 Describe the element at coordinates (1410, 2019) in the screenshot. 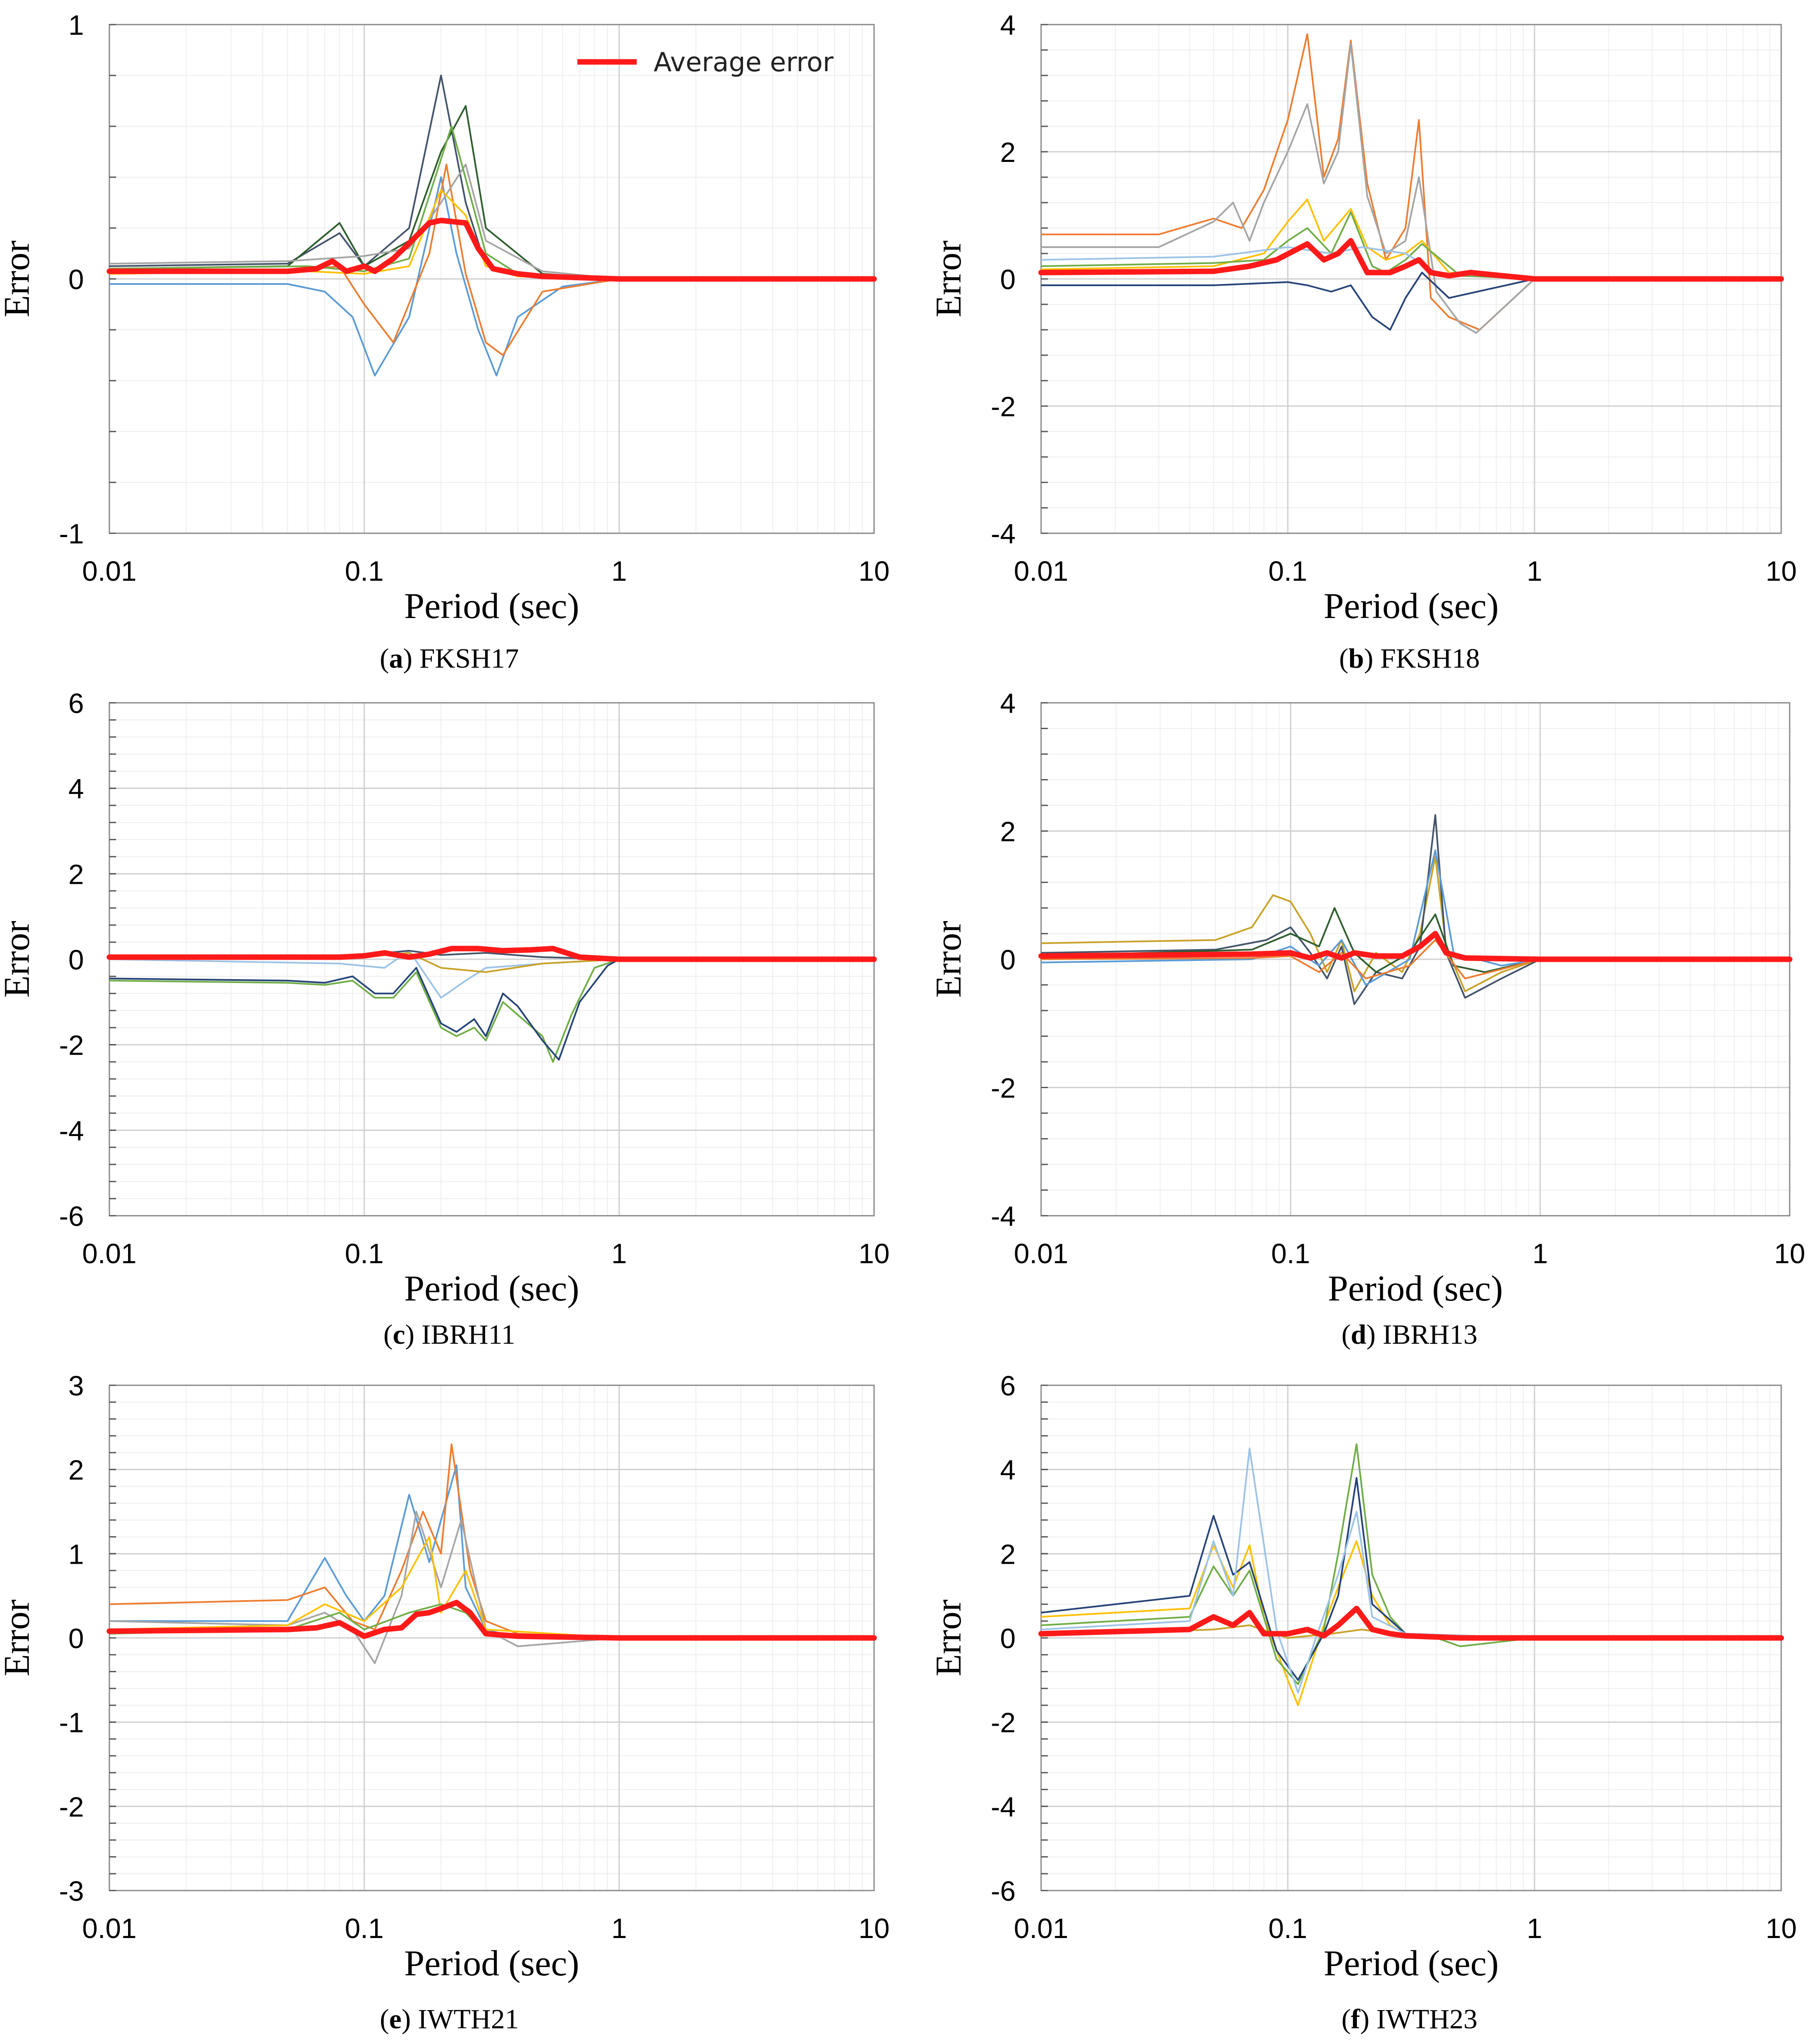

I see `panel-caption: (f) IWTH23` at that location.